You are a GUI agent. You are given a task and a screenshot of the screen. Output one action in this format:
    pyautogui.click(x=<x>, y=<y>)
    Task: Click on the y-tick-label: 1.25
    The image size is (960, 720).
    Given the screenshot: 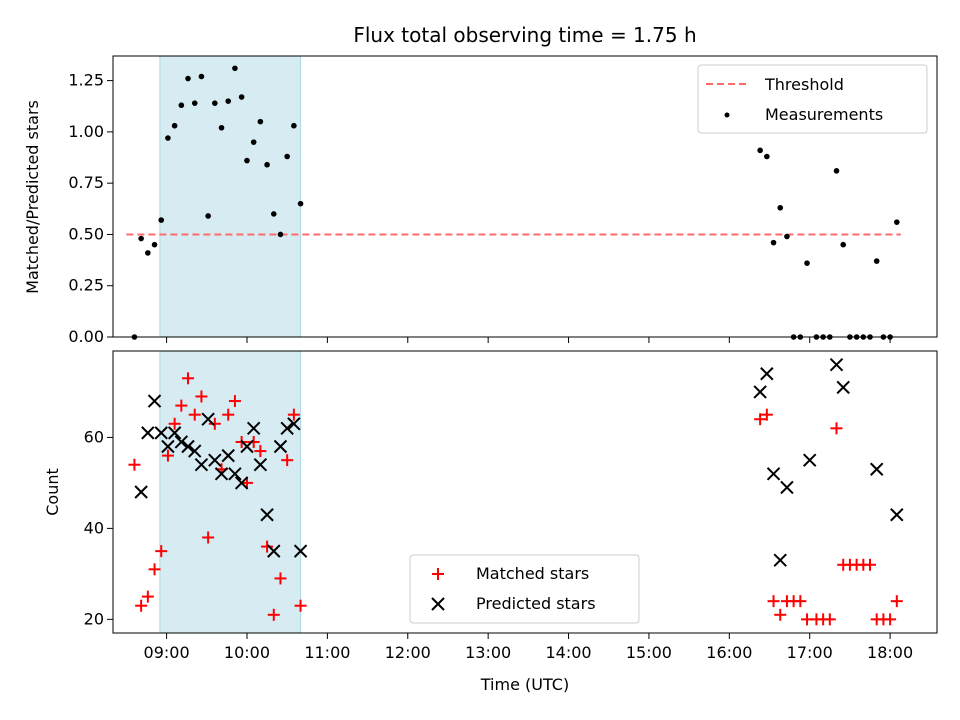 What is the action you would take?
    pyautogui.click(x=86, y=80)
    